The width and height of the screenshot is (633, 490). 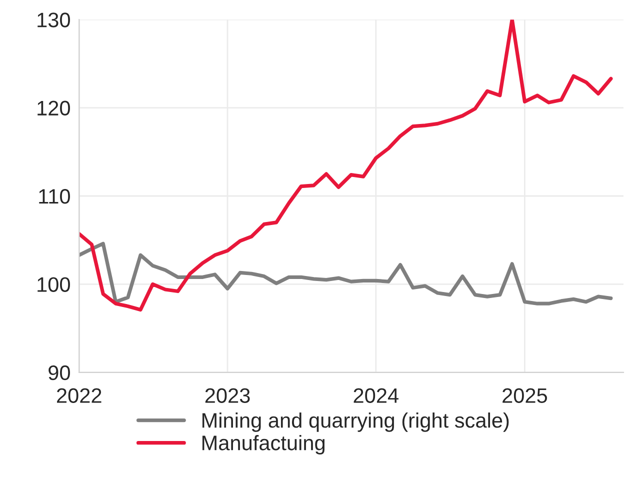 I want to click on y-tick-label: 100, so click(x=54, y=284).